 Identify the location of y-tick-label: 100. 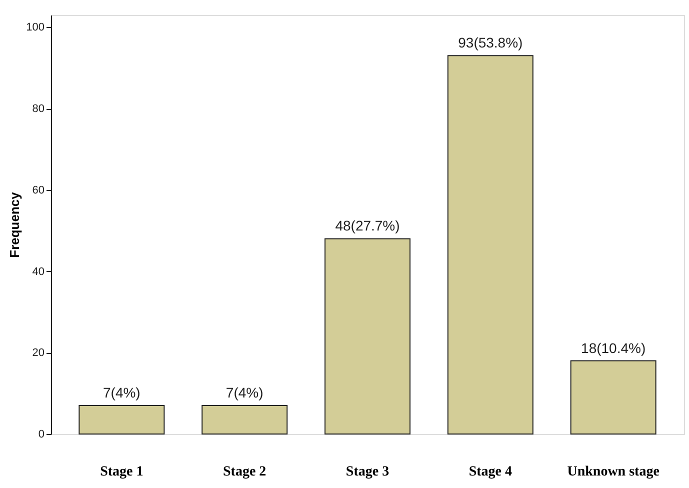
(35, 28).